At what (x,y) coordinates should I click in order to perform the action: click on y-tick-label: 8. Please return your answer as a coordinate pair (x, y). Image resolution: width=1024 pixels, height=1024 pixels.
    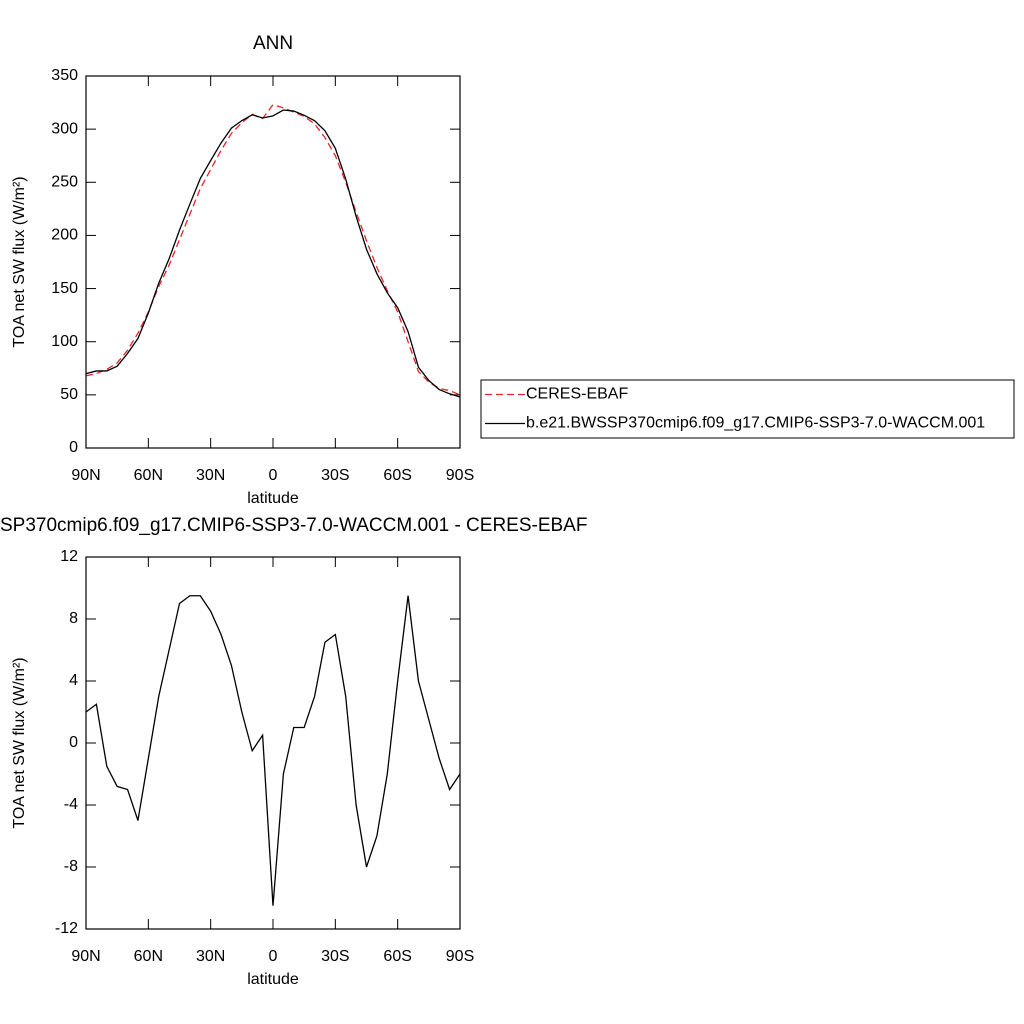
    Looking at the image, I should click on (73, 618).